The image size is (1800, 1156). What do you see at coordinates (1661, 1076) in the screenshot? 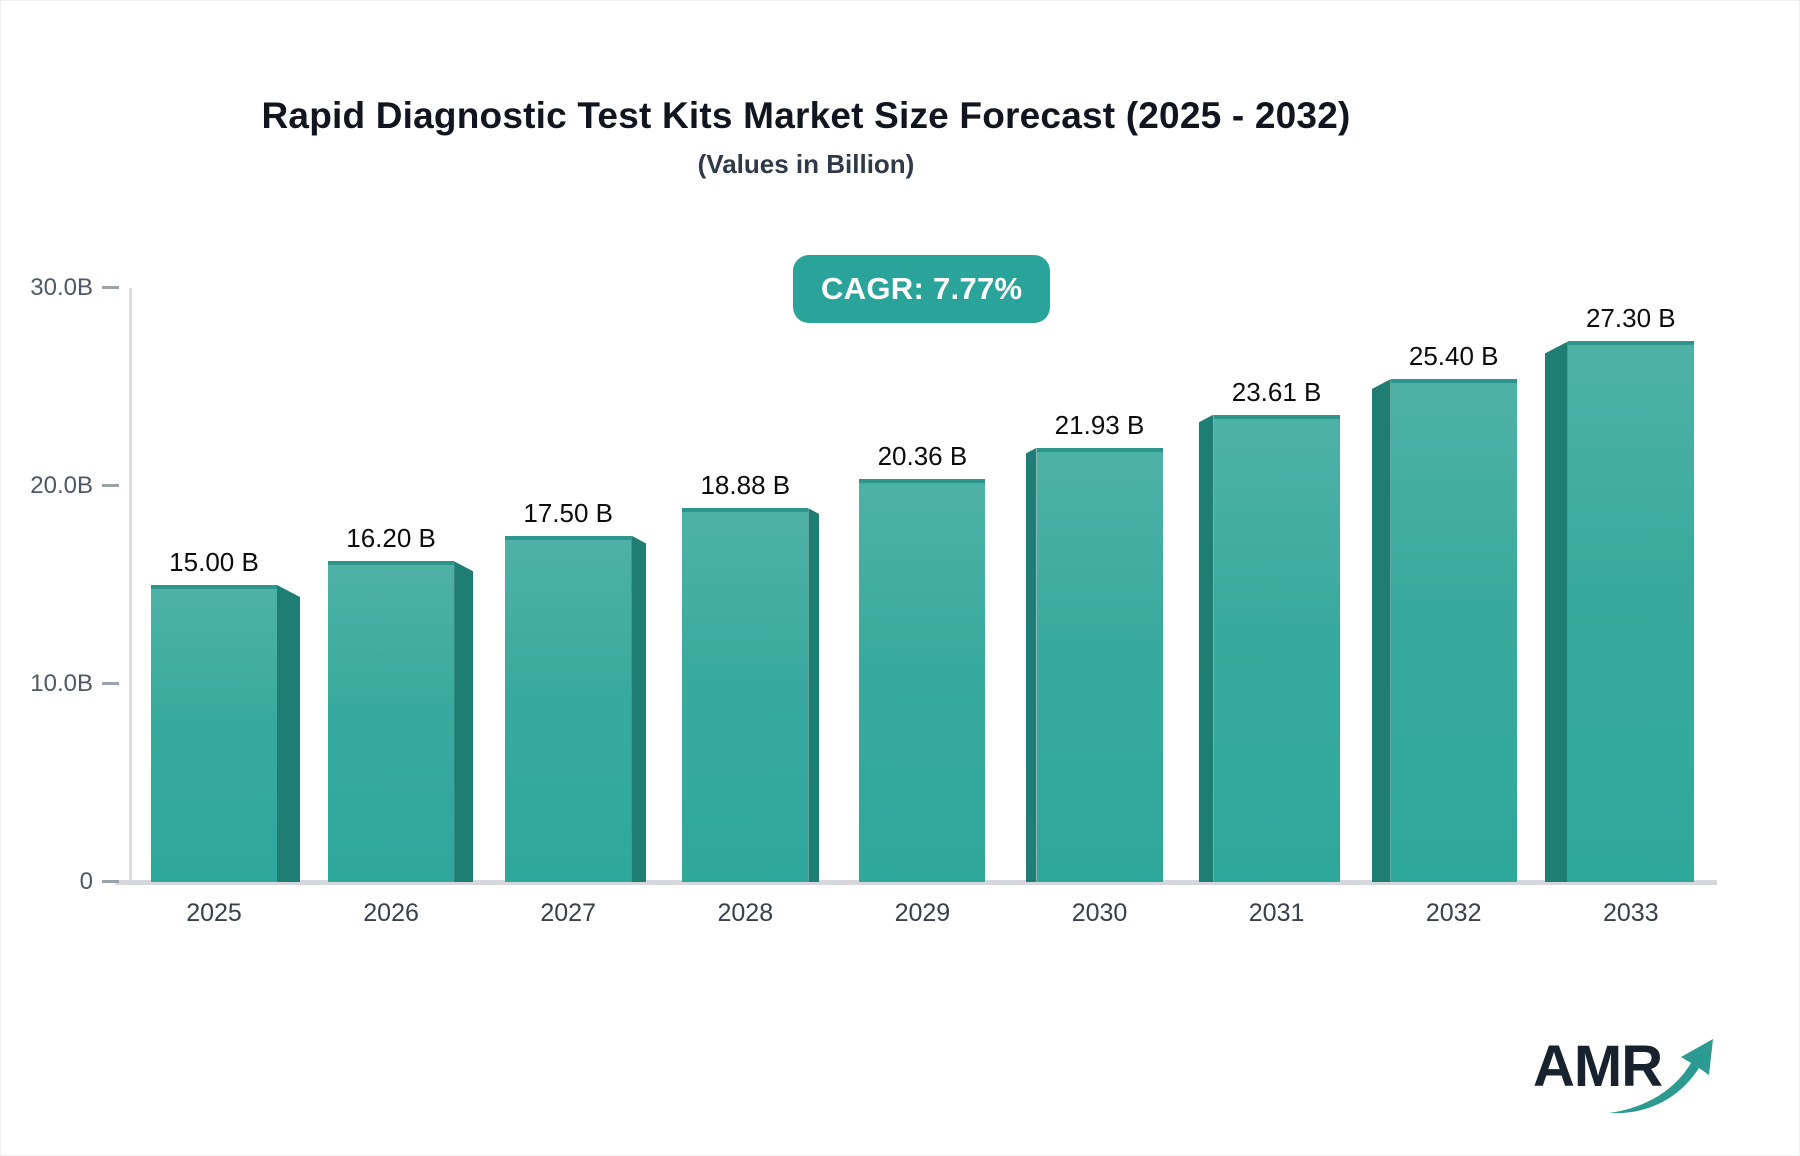
I see `growth-arrow-icon` at bounding box center [1661, 1076].